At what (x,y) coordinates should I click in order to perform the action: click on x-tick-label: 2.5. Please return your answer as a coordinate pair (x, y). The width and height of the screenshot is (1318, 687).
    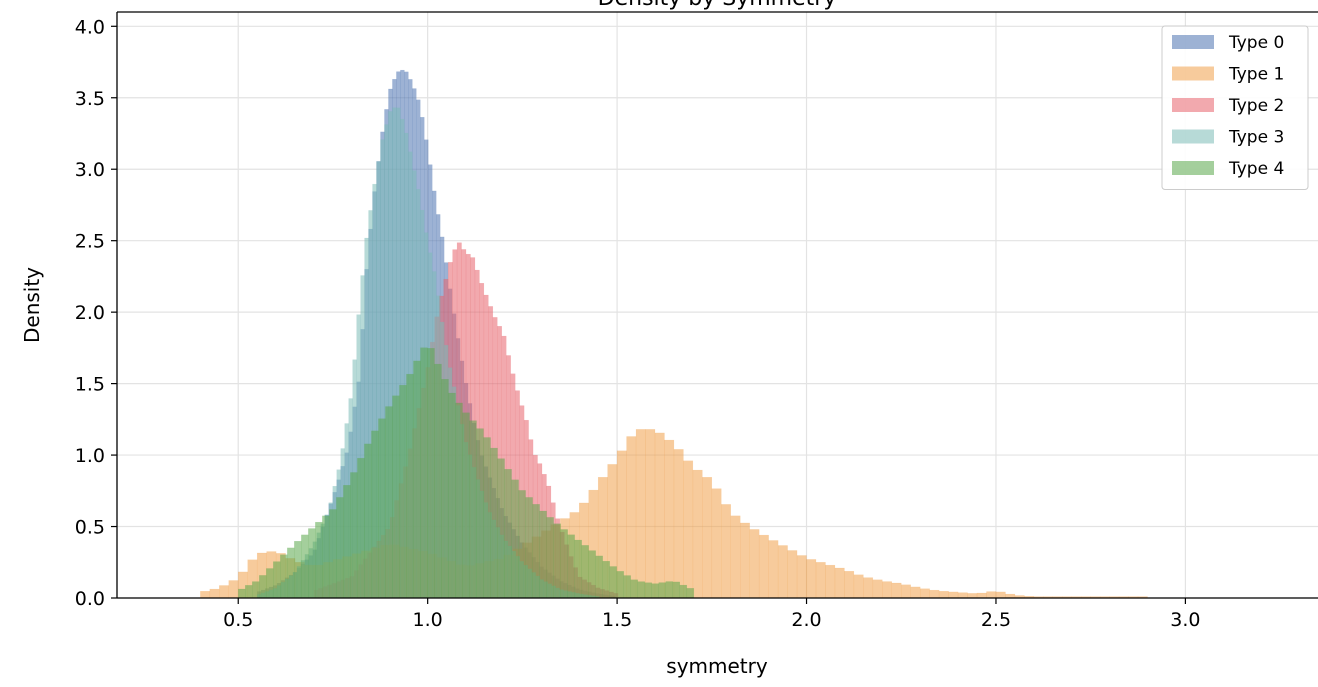
    Looking at the image, I should click on (996, 620).